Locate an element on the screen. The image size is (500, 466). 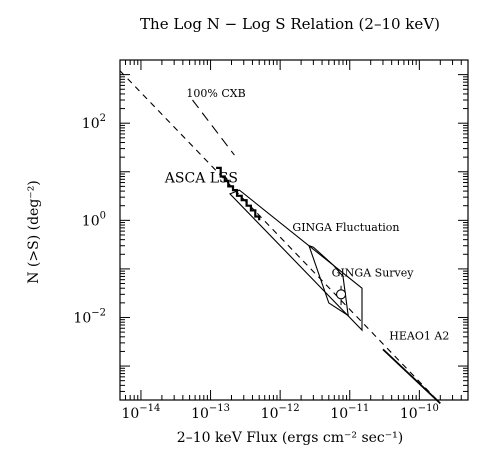
series-heao1-a2 is located at coordinates (411, 376).